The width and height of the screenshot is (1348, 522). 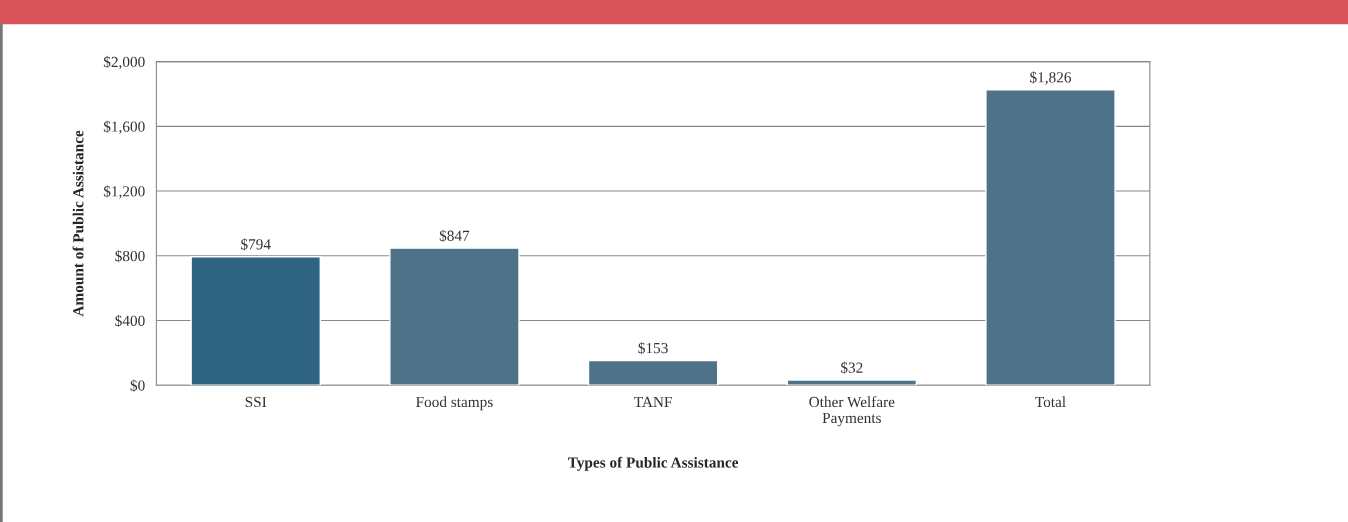 What do you see at coordinates (852, 411) in the screenshot?
I see `x-tick-label: Other Welfare Payments` at bounding box center [852, 411].